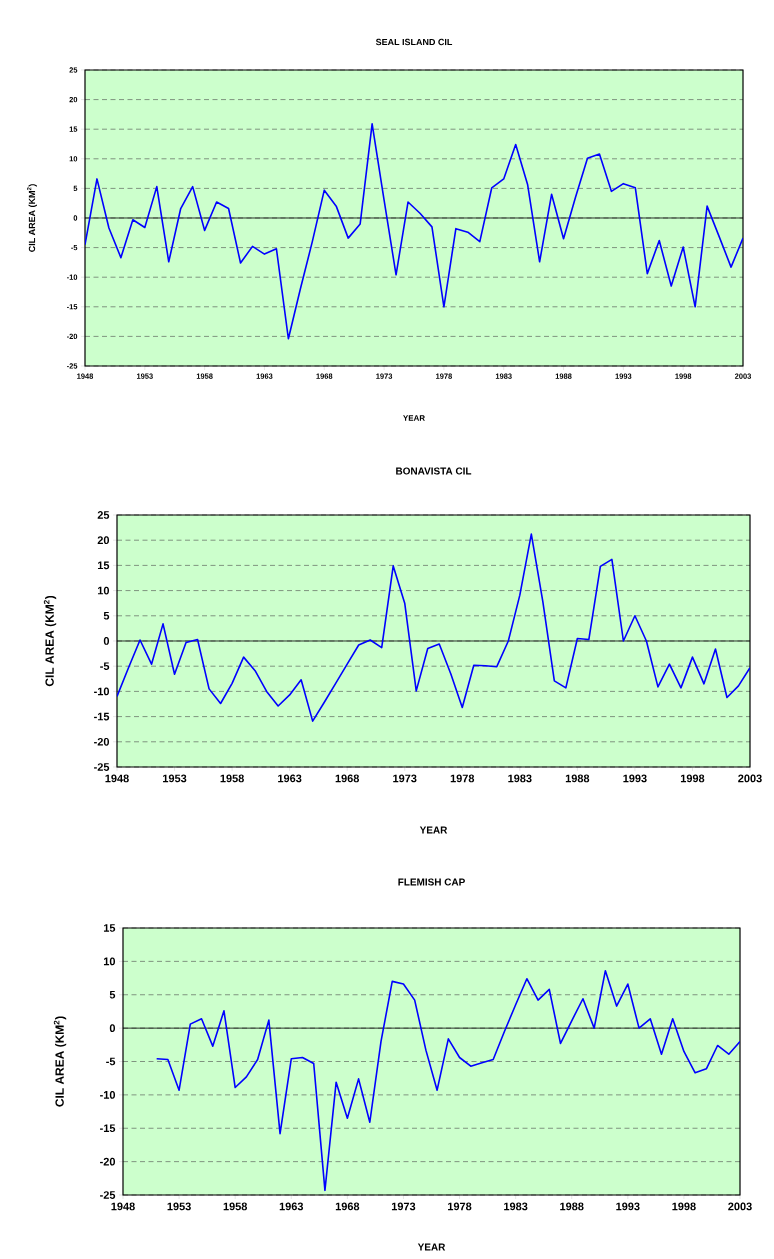 This screenshot has height=1259, width=774. Describe the element at coordinates (103, 515) in the screenshot. I see `y-tick-label: 25` at that location.